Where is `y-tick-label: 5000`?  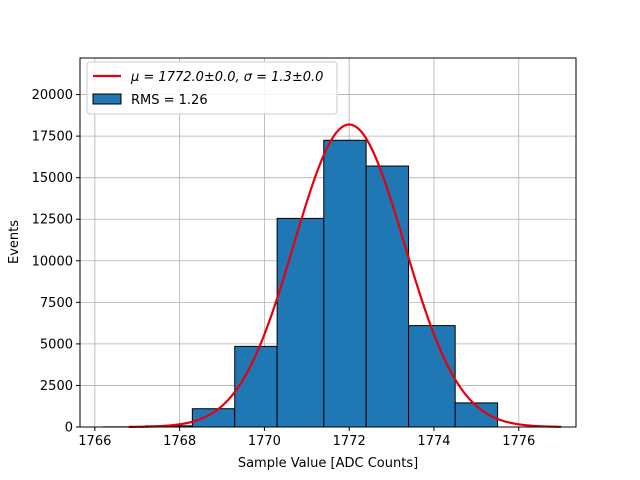 y-tick-label: 5000 is located at coordinates (56, 344).